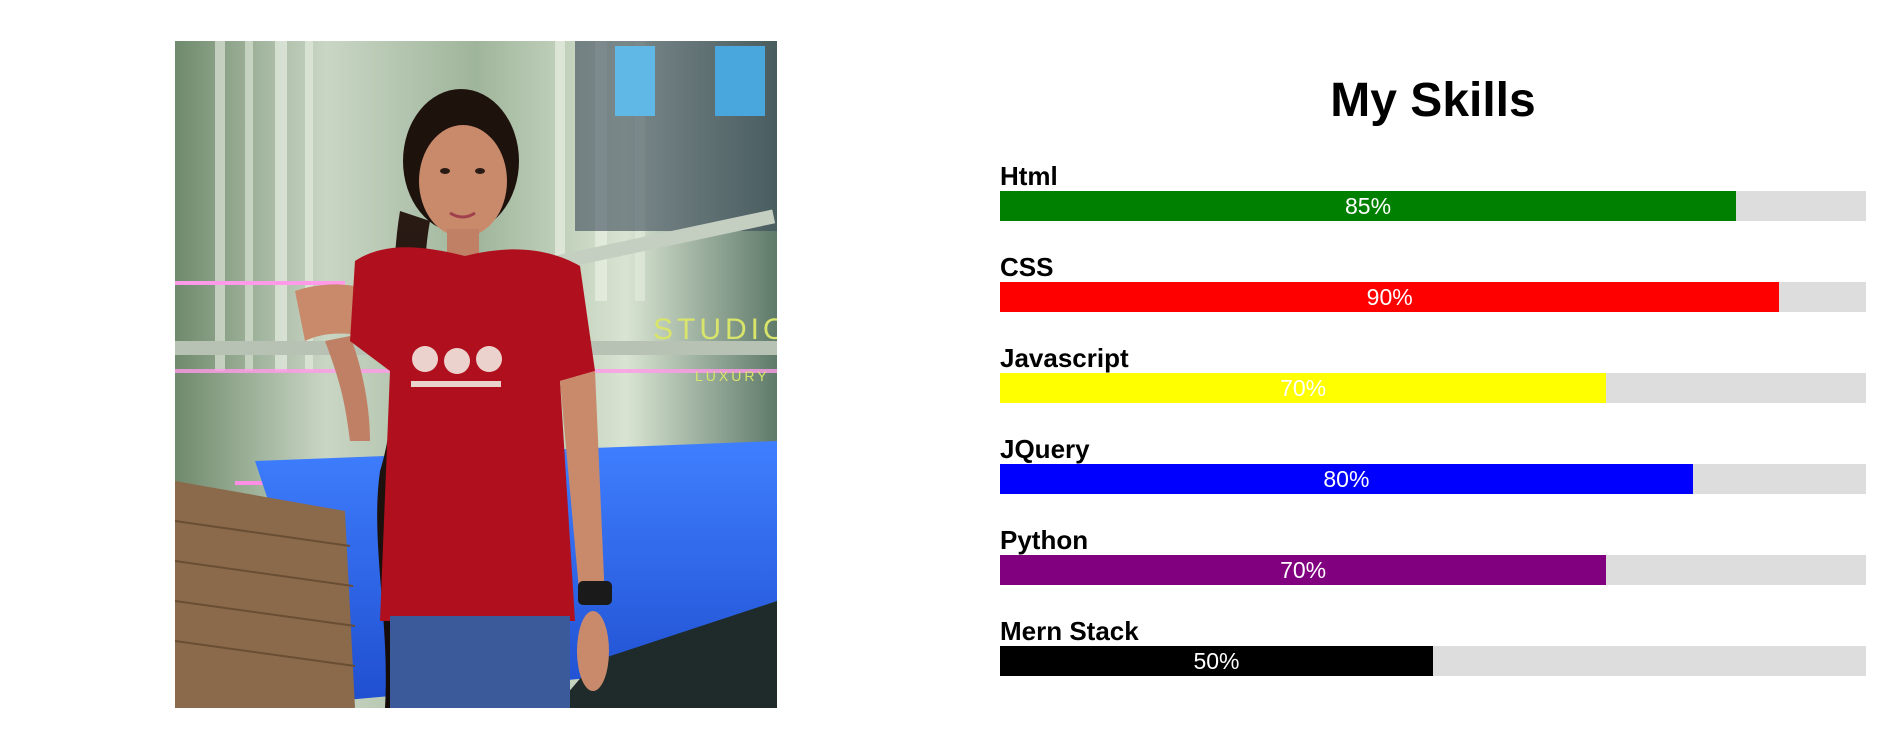  What do you see at coordinates (1368, 206) in the screenshot?
I see `skill-bar-fill: 85%` at bounding box center [1368, 206].